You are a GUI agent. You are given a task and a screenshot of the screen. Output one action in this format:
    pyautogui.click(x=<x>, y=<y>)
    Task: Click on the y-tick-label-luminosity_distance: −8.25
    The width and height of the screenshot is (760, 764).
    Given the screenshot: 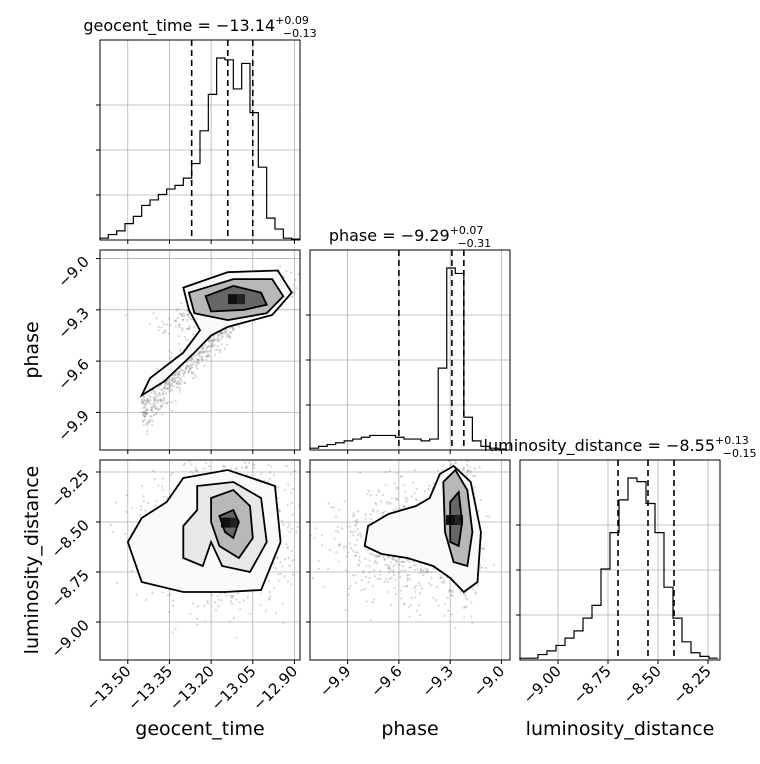 What is the action you would take?
    pyautogui.click(x=70, y=488)
    